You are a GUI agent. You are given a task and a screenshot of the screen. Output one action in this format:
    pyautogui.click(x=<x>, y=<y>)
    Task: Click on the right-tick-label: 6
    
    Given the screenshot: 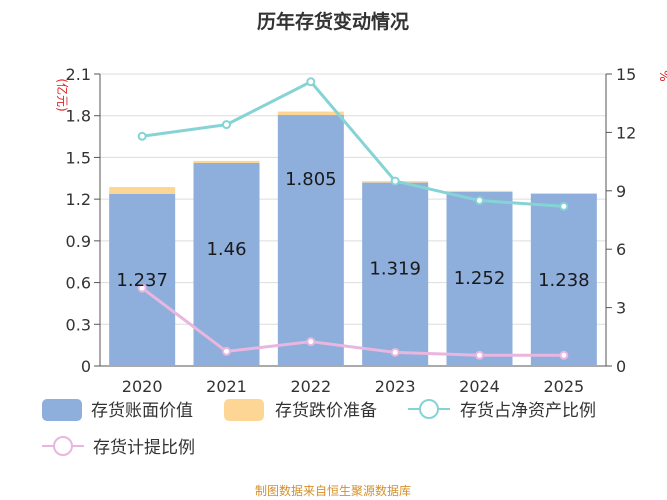 What is the action you would take?
    pyautogui.click(x=621, y=249)
    